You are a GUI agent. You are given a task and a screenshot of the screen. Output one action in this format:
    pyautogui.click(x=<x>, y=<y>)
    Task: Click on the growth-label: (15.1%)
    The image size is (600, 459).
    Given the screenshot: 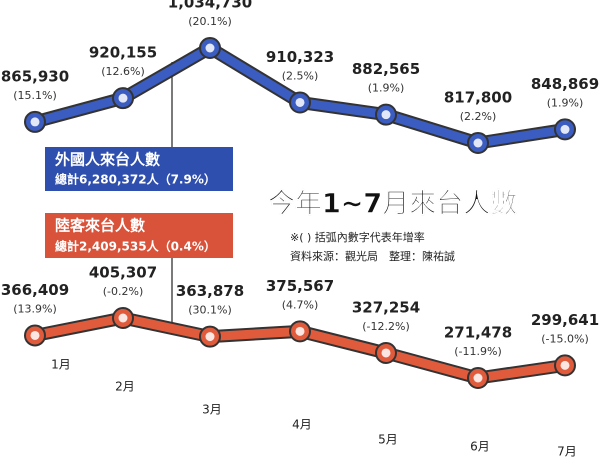 What is the action you would take?
    pyautogui.click(x=35, y=95)
    